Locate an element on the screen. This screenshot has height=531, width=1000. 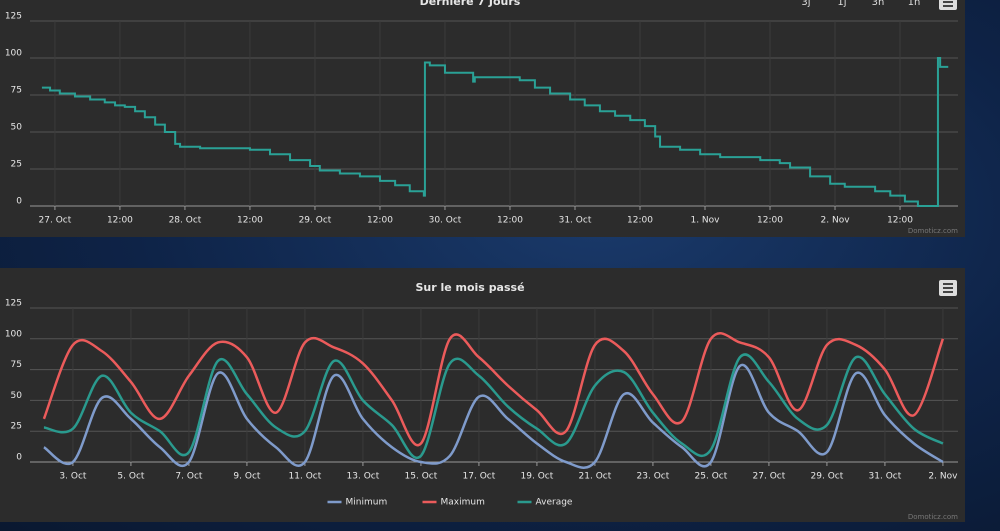
range-button: 1j is located at coordinates (841, 4).